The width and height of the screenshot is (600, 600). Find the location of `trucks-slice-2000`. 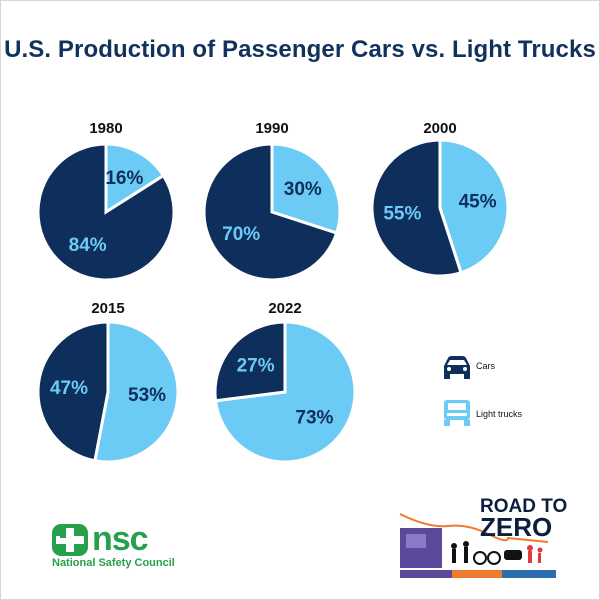

trucks-slice-2000 is located at coordinates (474, 206).